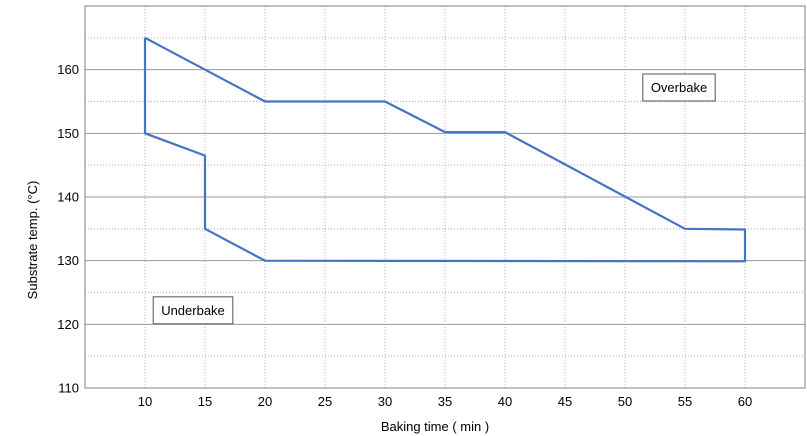  What do you see at coordinates (625, 401) in the screenshot?
I see `x-tick-label: 50` at bounding box center [625, 401].